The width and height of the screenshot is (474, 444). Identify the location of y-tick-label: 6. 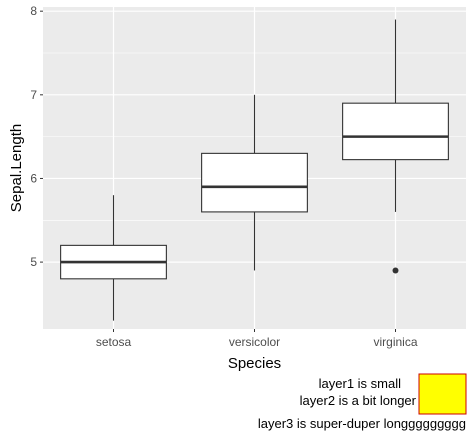
(33, 178).